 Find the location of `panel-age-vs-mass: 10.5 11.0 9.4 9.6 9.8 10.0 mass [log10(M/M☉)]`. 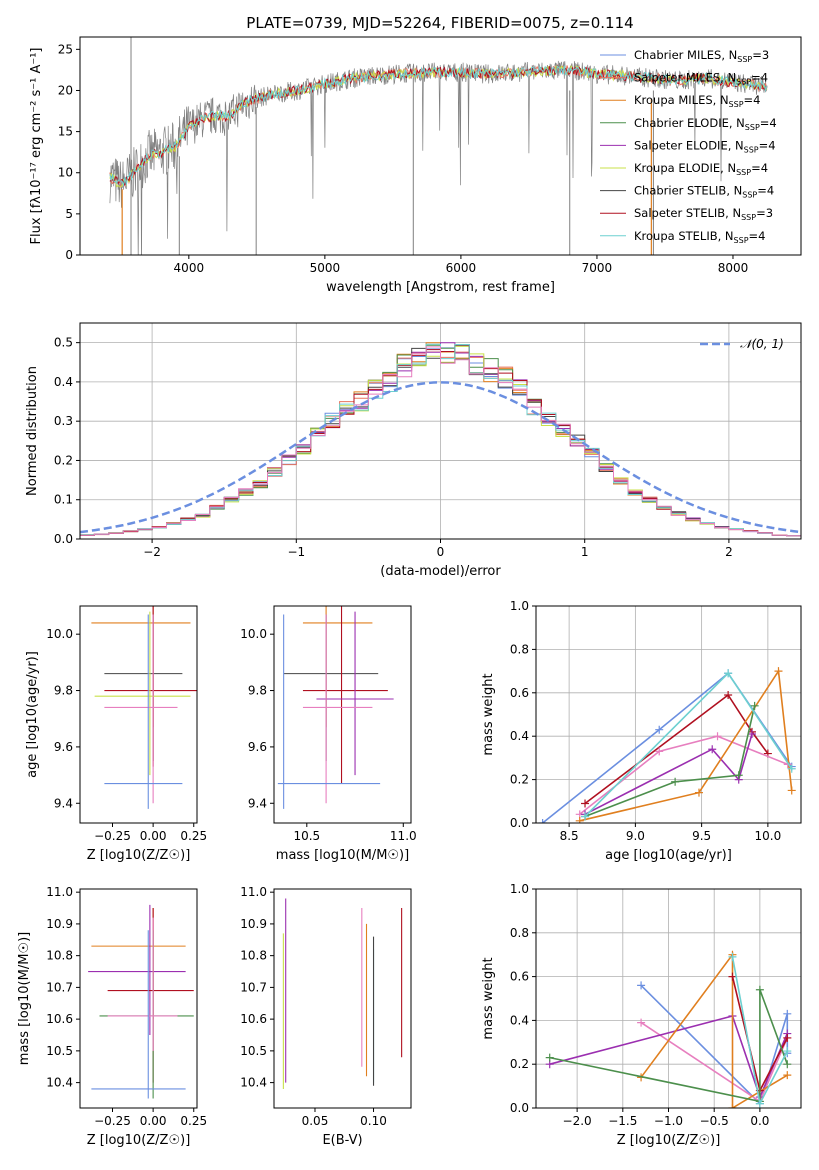

panel-age-vs-mass: 10.5 11.0 9.4 9.6 9.8 10.0 mass [log10(M/M☉)] is located at coordinates (328, 734).